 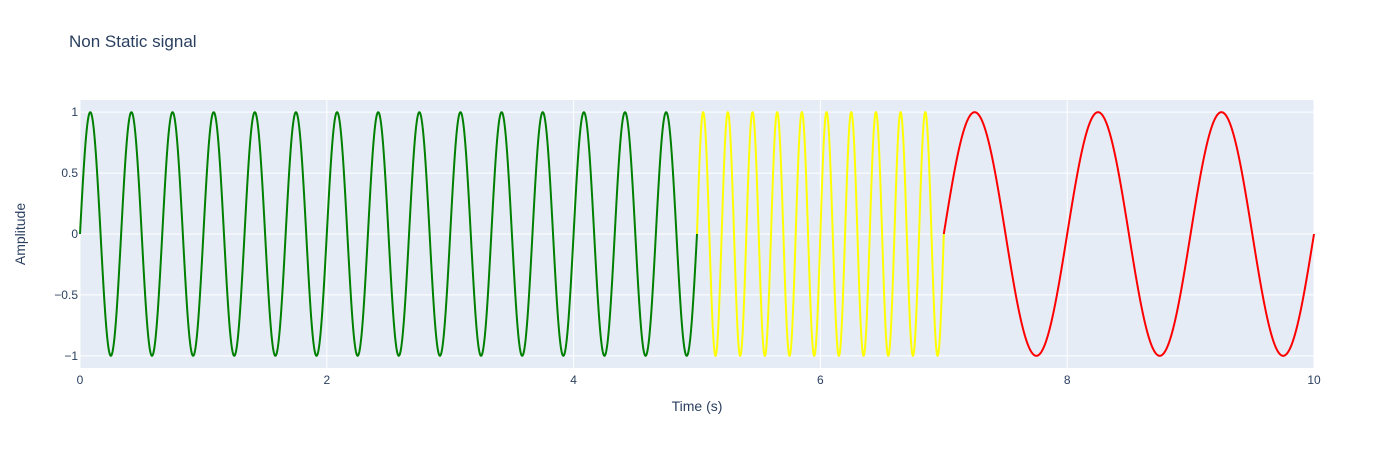 What do you see at coordinates (69, 173) in the screenshot?
I see `y-tick-label: 0.5` at bounding box center [69, 173].